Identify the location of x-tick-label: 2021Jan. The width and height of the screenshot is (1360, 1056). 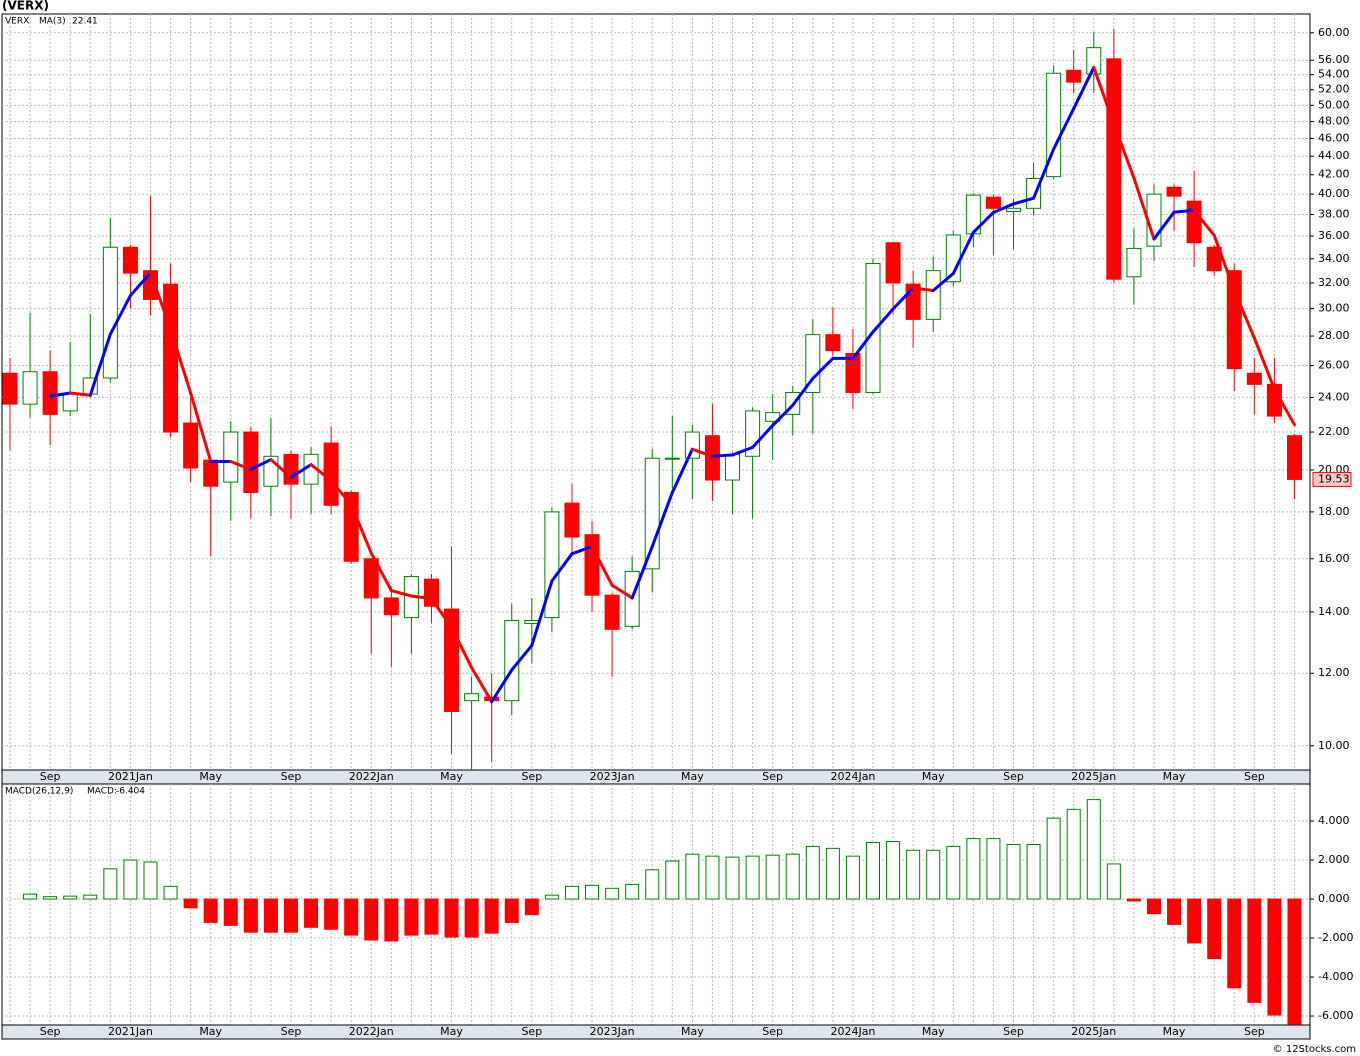
(130, 1031).